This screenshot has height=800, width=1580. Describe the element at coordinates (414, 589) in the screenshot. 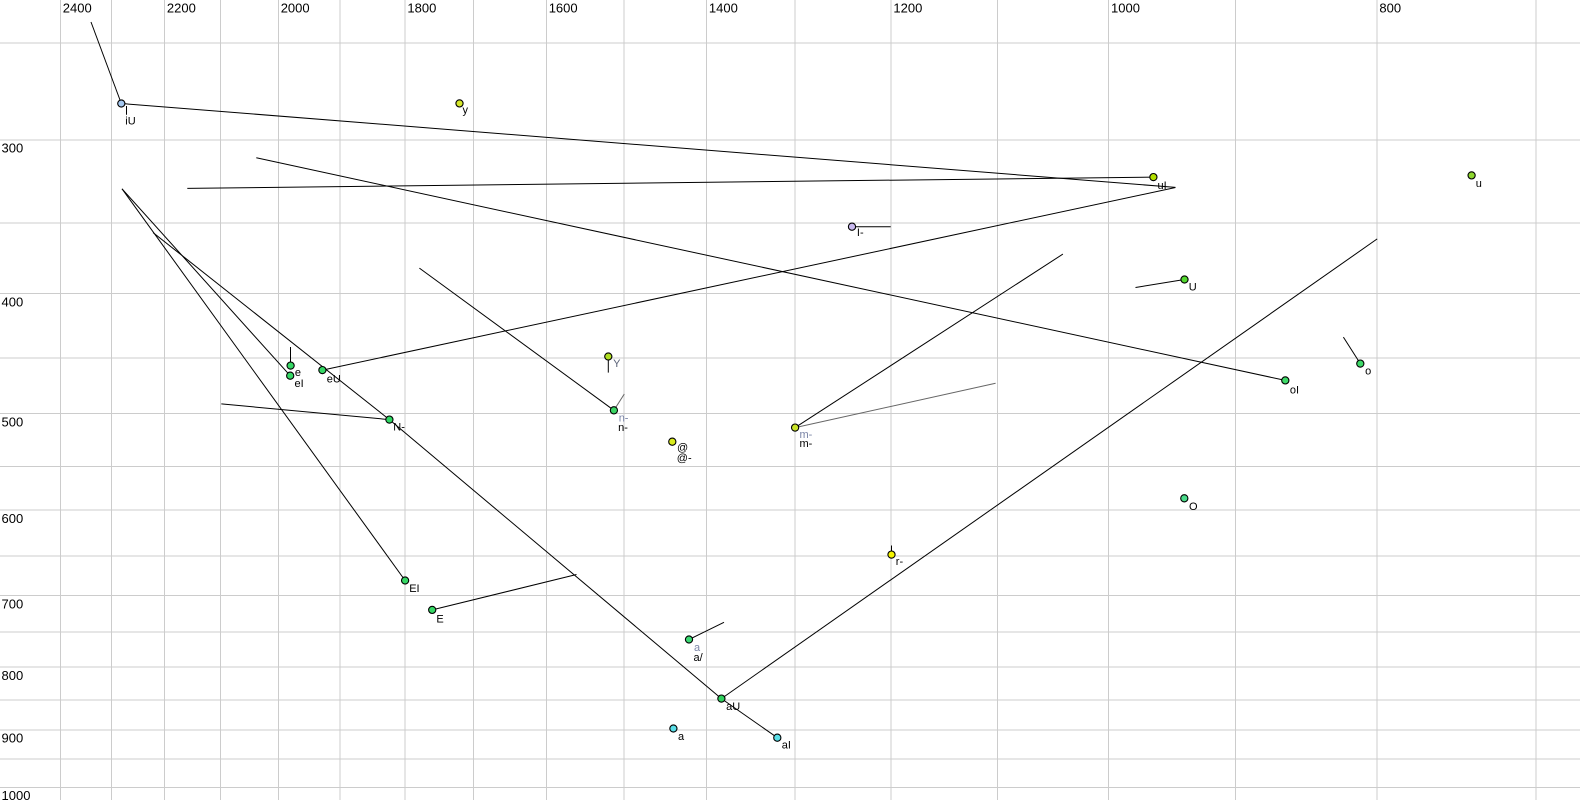

I see `svg-text: EI` at that location.